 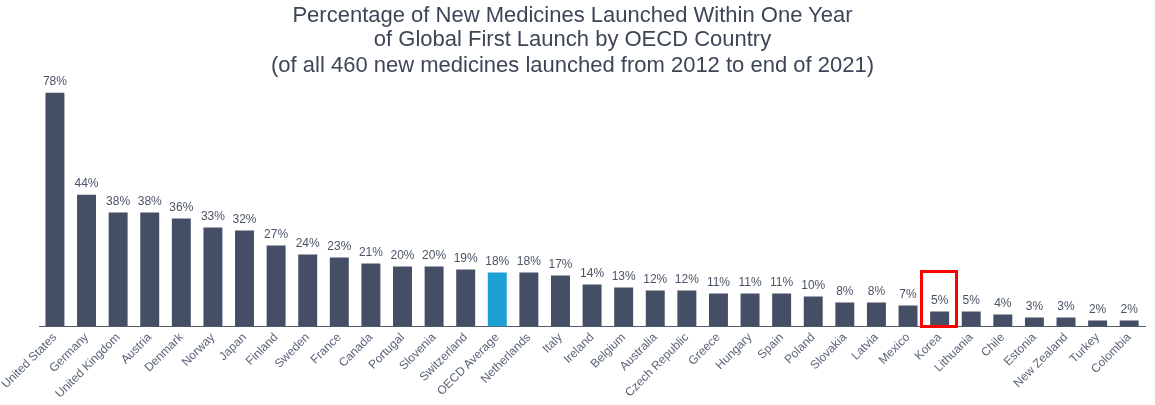 What do you see at coordinates (592, 272) in the screenshot?
I see `data-label: 14%` at bounding box center [592, 272].